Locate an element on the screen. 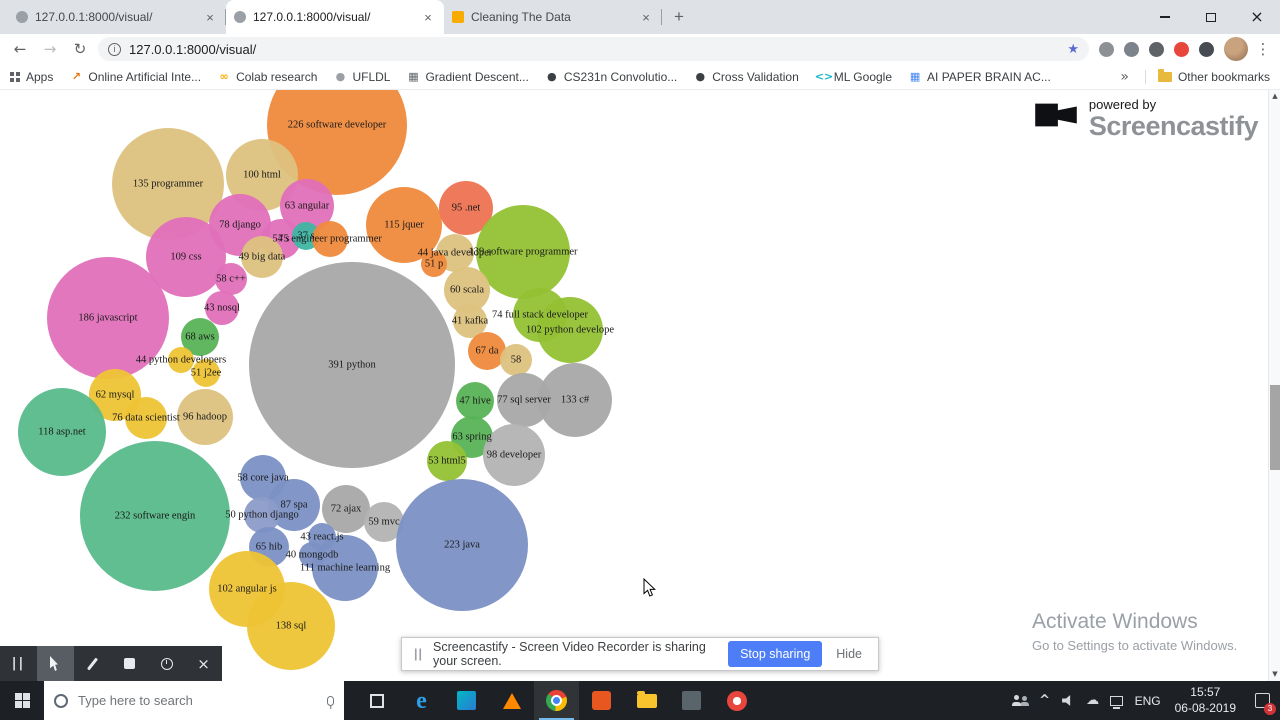  maximize-button is located at coordinates (1211, 17).